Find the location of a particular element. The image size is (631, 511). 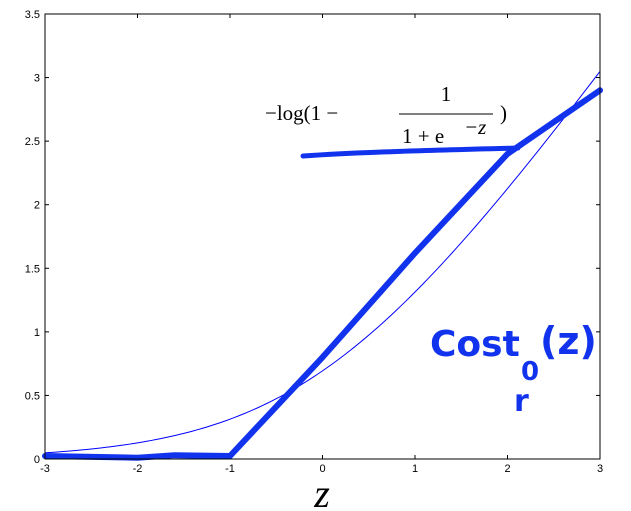

y-tick-label: 2.5 is located at coordinates (32, 142).